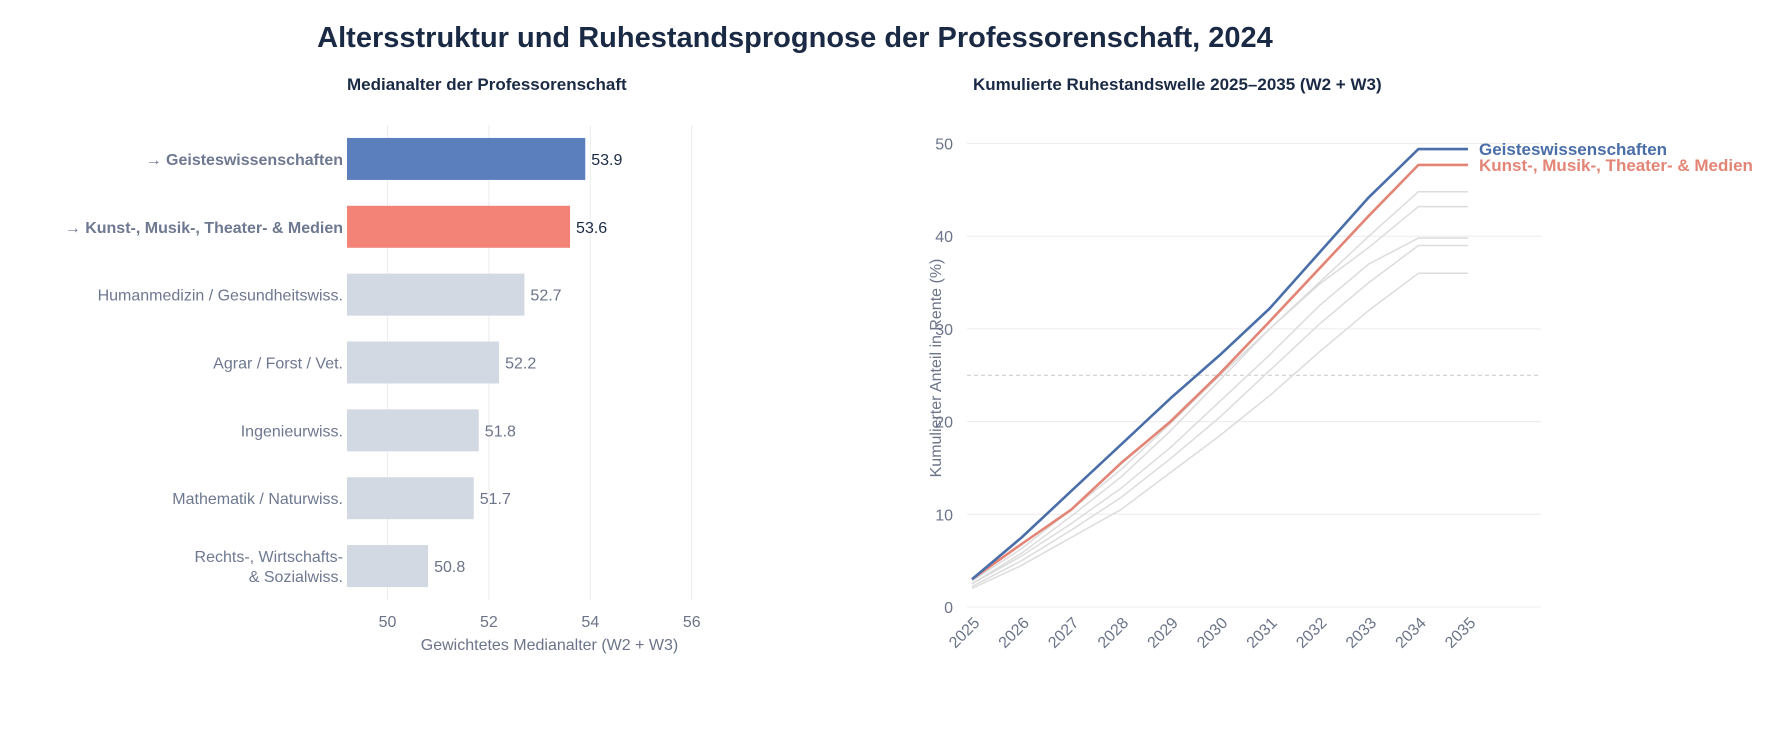  What do you see at coordinates (292, 431) in the screenshot?
I see `y-category-label: Ingenieurwiss.` at bounding box center [292, 431].